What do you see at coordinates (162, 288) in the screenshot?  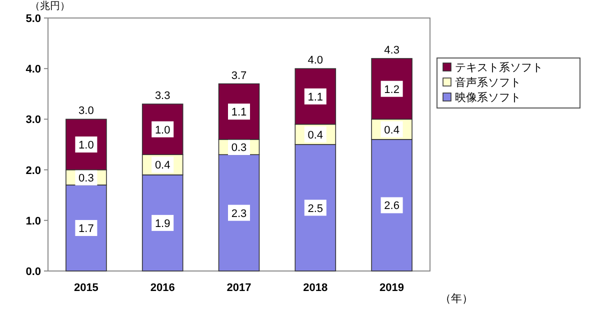 I see `x-tick-label: 2016` at bounding box center [162, 288].